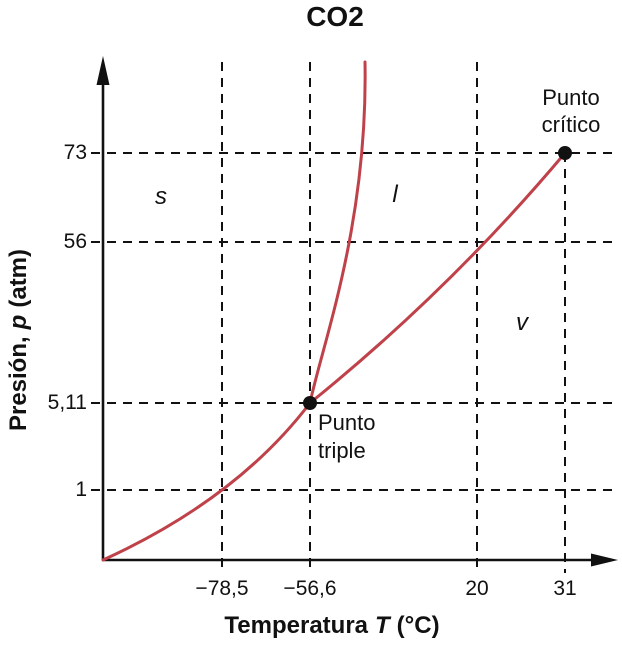 This screenshot has height=647, width=622. Describe the element at coordinates (310, 588) in the screenshot. I see `x-tick-label-minus-56-6: −56,6` at that location.